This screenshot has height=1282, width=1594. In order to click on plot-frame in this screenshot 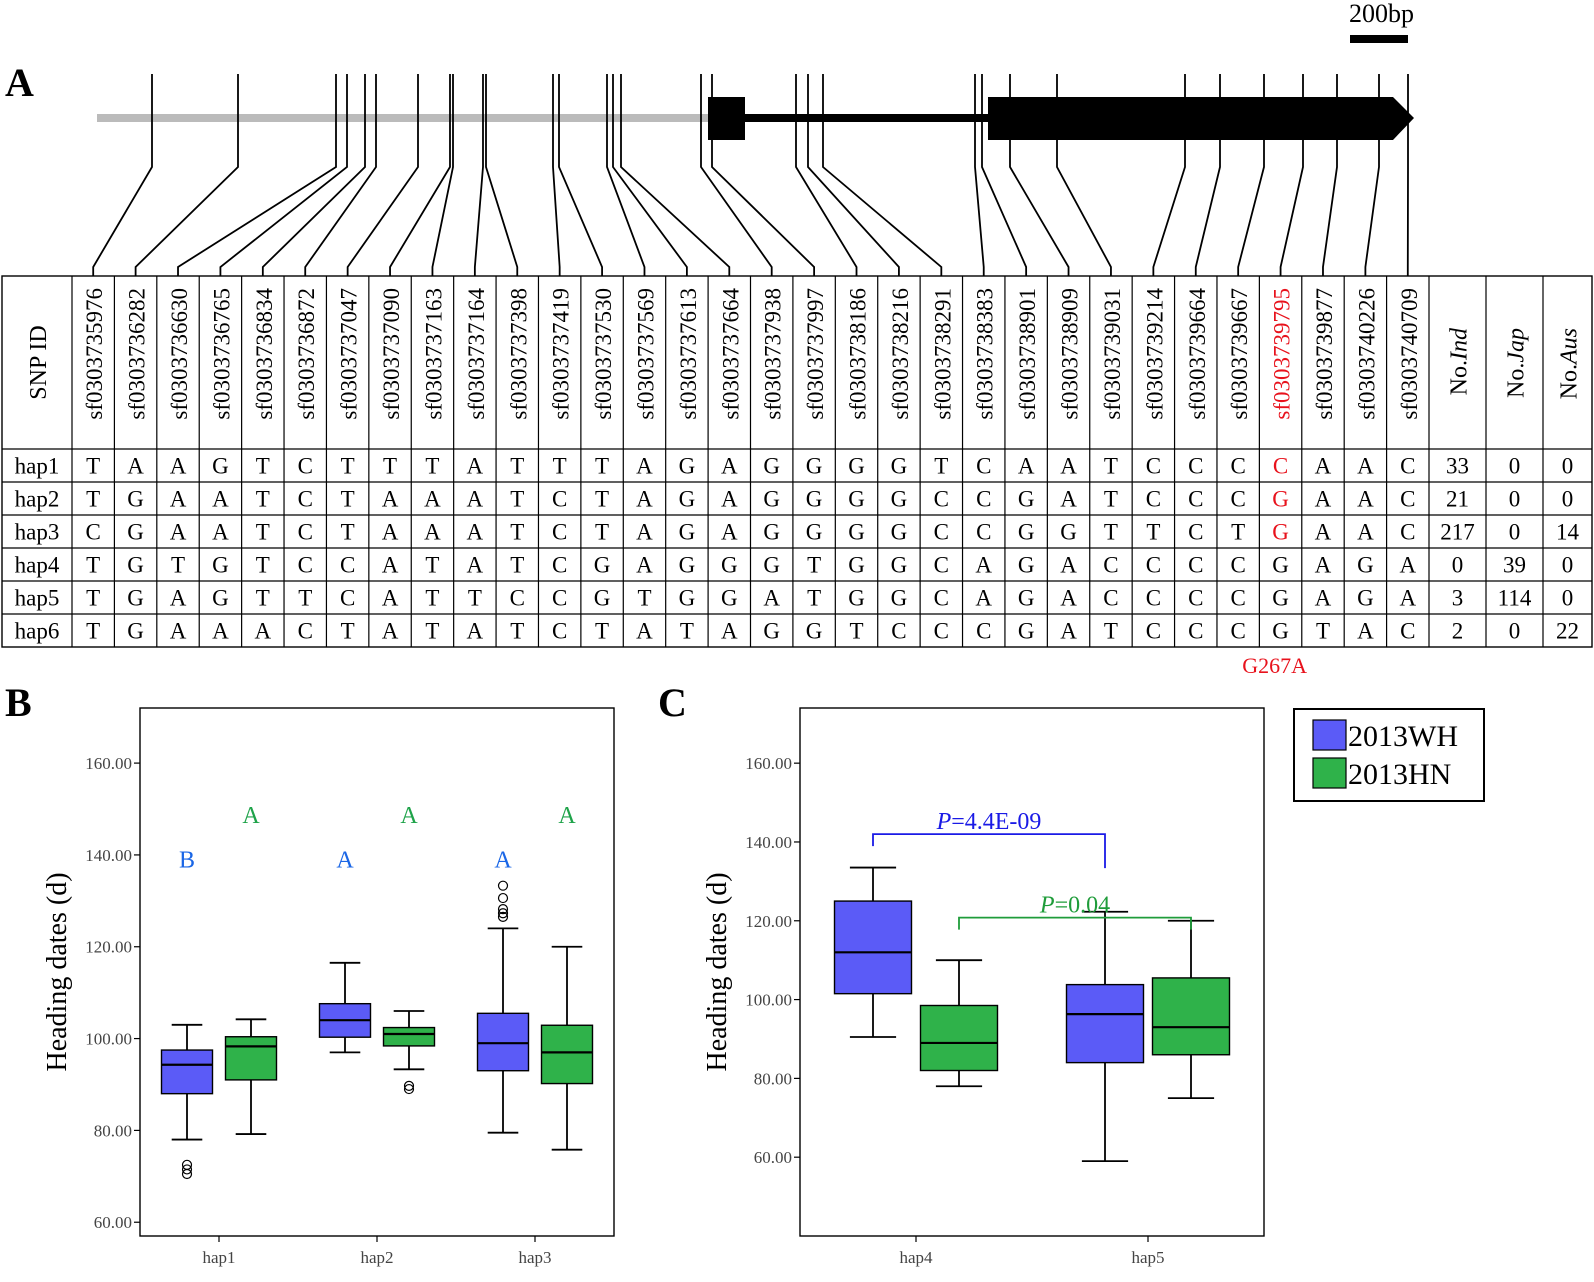, I will do `click(377, 972)`.